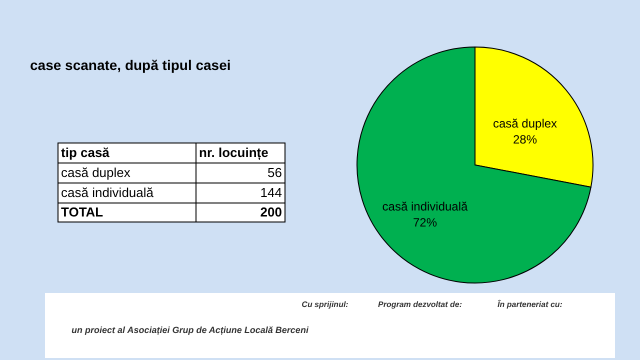 This screenshot has width=640, height=360. What do you see at coordinates (271, 212) in the screenshot?
I see `text: 200` at bounding box center [271, 212].